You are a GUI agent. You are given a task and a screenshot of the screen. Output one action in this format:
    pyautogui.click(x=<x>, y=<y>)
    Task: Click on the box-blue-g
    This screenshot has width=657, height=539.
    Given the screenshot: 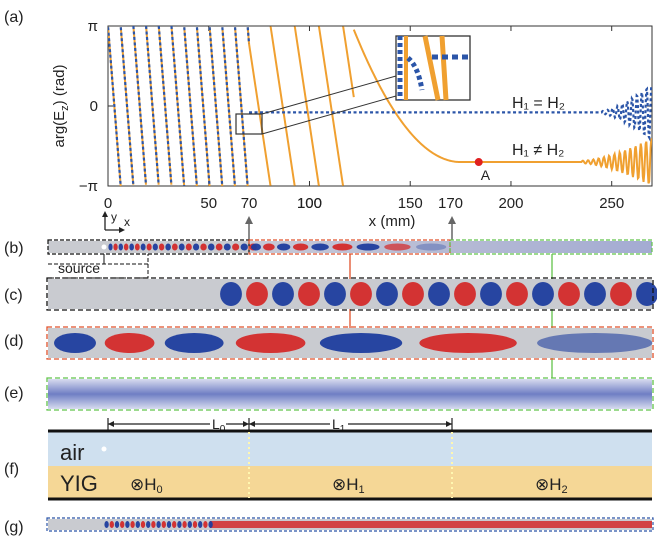 What is the action you would take?
    pyautogui.click(x=350, y=524)
    